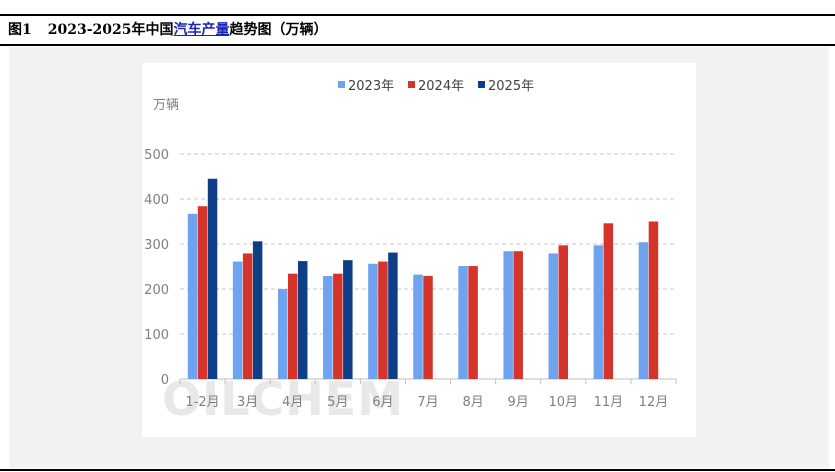 Image resolution: width=835 pixels, height=472 pixels. Describe the element at coordinates (247, 402) in the screenshot. I see `x-tick-label: 3月` at that location.